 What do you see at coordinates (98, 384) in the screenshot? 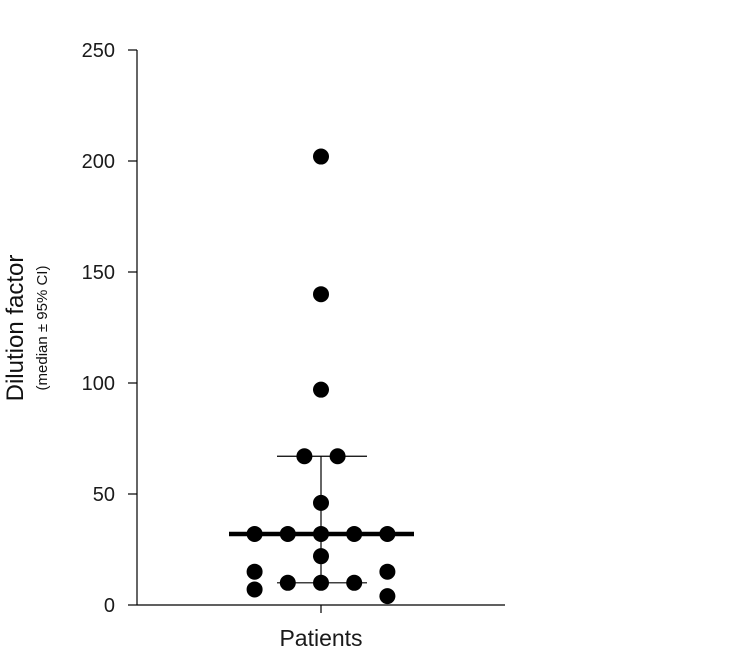
I see `y-tick-label: 100` at bounding box center [98, 384].